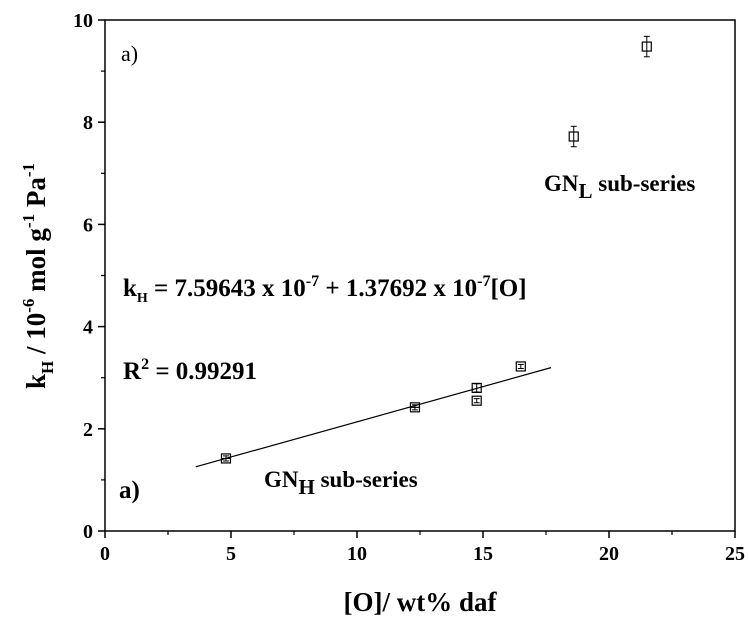 The width and height of the screenshot is (750, 623). Describe the element at coordinates (619, 187) in the screenshot. I see `gn-l-label: GNL sub-series` at that location.